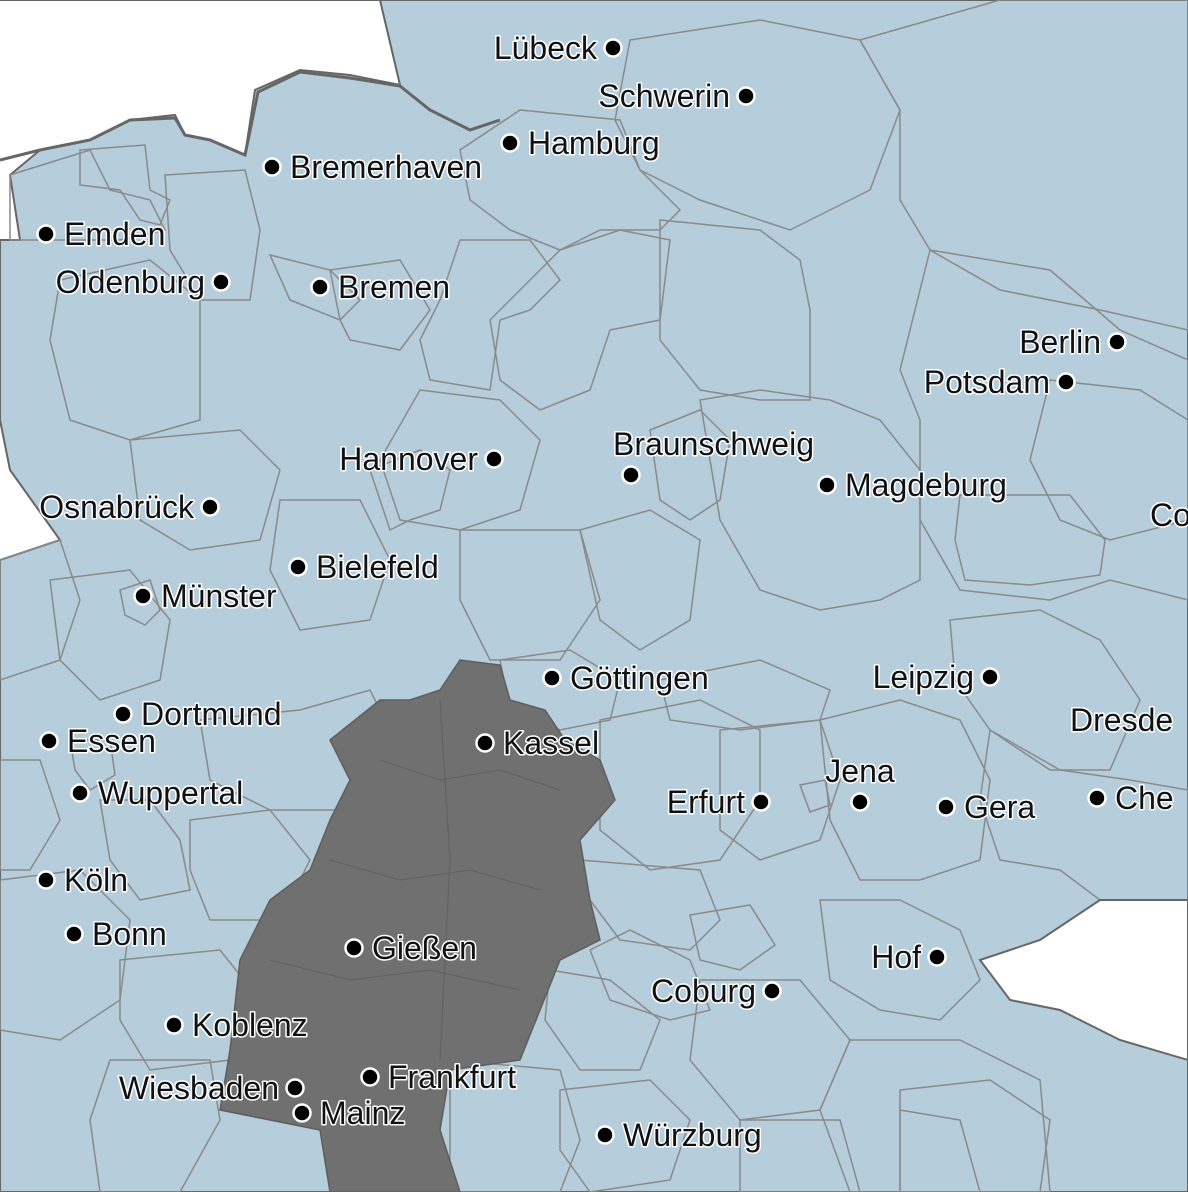 The width and height of the screenshot is (1188, 1192). Describe the element at coordinates (860, 802) in the screenshot. I see `city-dot-jena` at that location.